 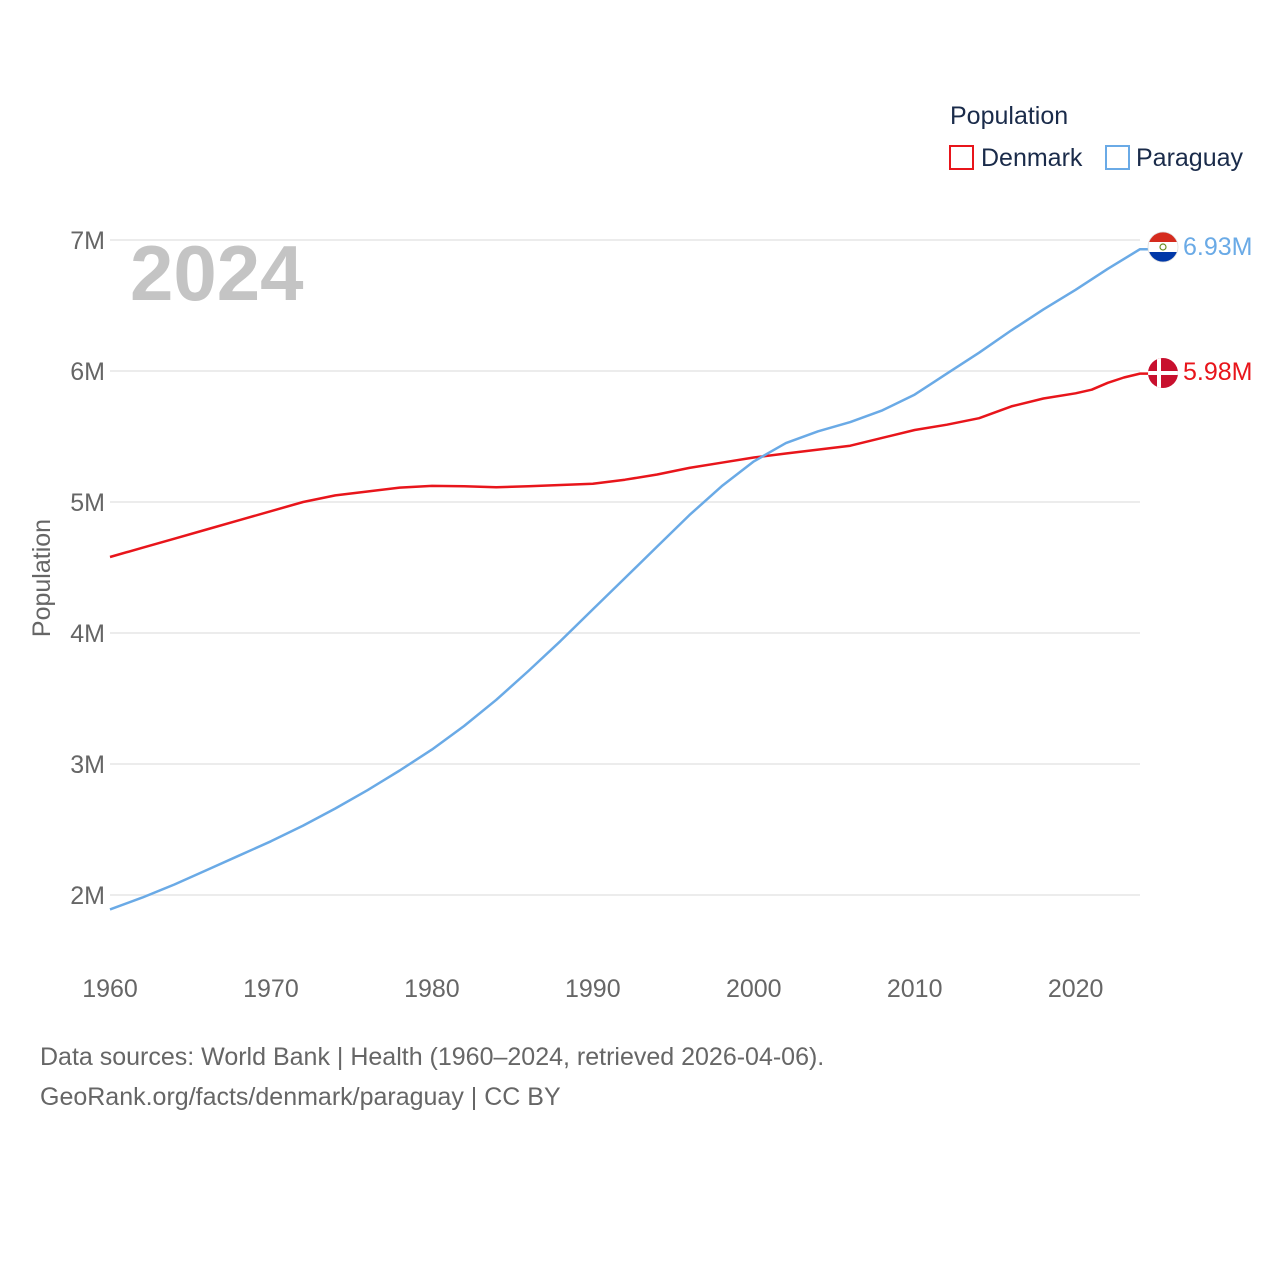 What do you see at coordinates (87, 634) in the screenshot?
I see `y-tick-label: 4M` at bounding box center [87, 634].